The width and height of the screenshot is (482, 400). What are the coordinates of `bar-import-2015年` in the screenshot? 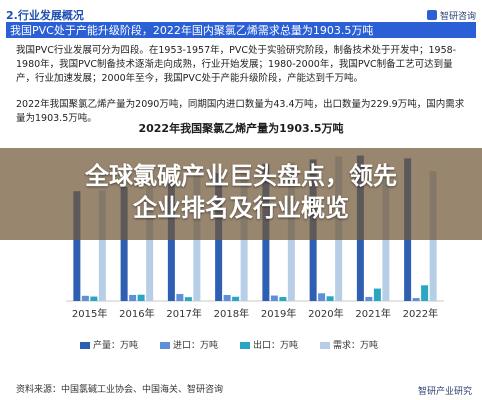 It's located at (85, 298).